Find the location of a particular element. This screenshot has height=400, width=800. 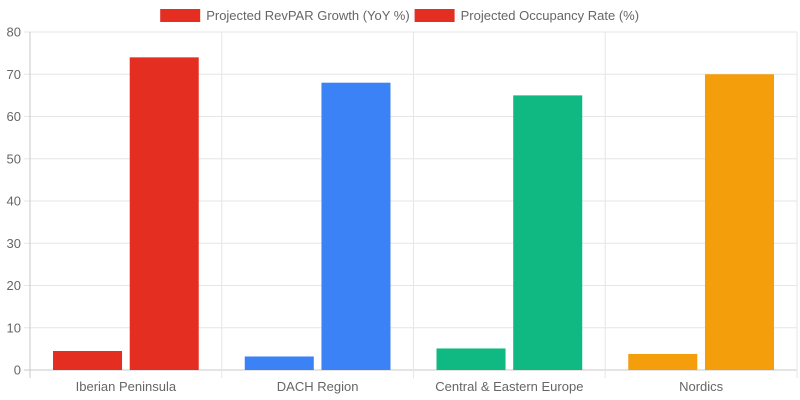

y-tick-label: 20 is located at coordinates (14, 285).